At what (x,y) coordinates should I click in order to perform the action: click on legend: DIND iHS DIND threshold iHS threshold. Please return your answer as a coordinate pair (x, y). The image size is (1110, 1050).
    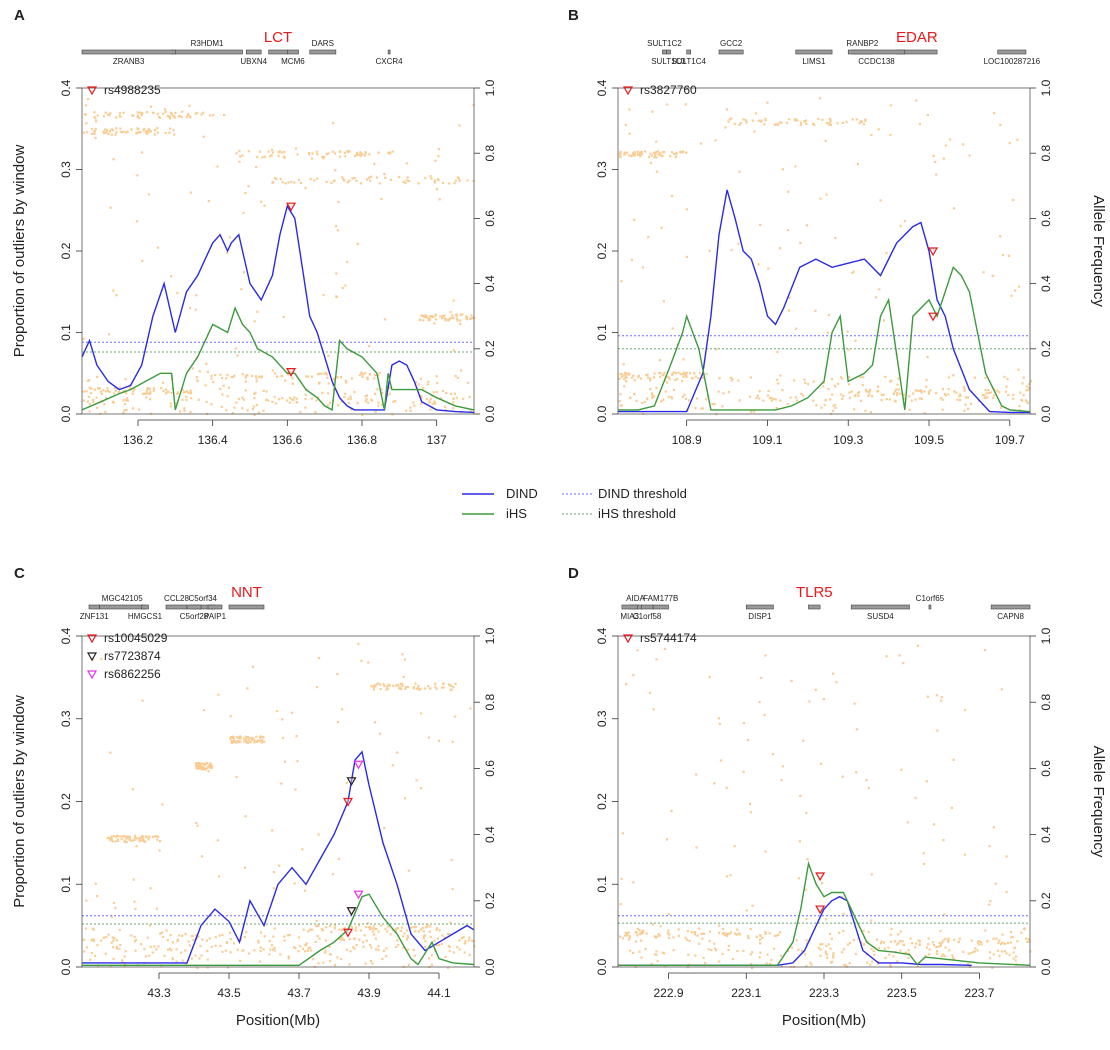
    Looking at the image, I should click on (574, 503).